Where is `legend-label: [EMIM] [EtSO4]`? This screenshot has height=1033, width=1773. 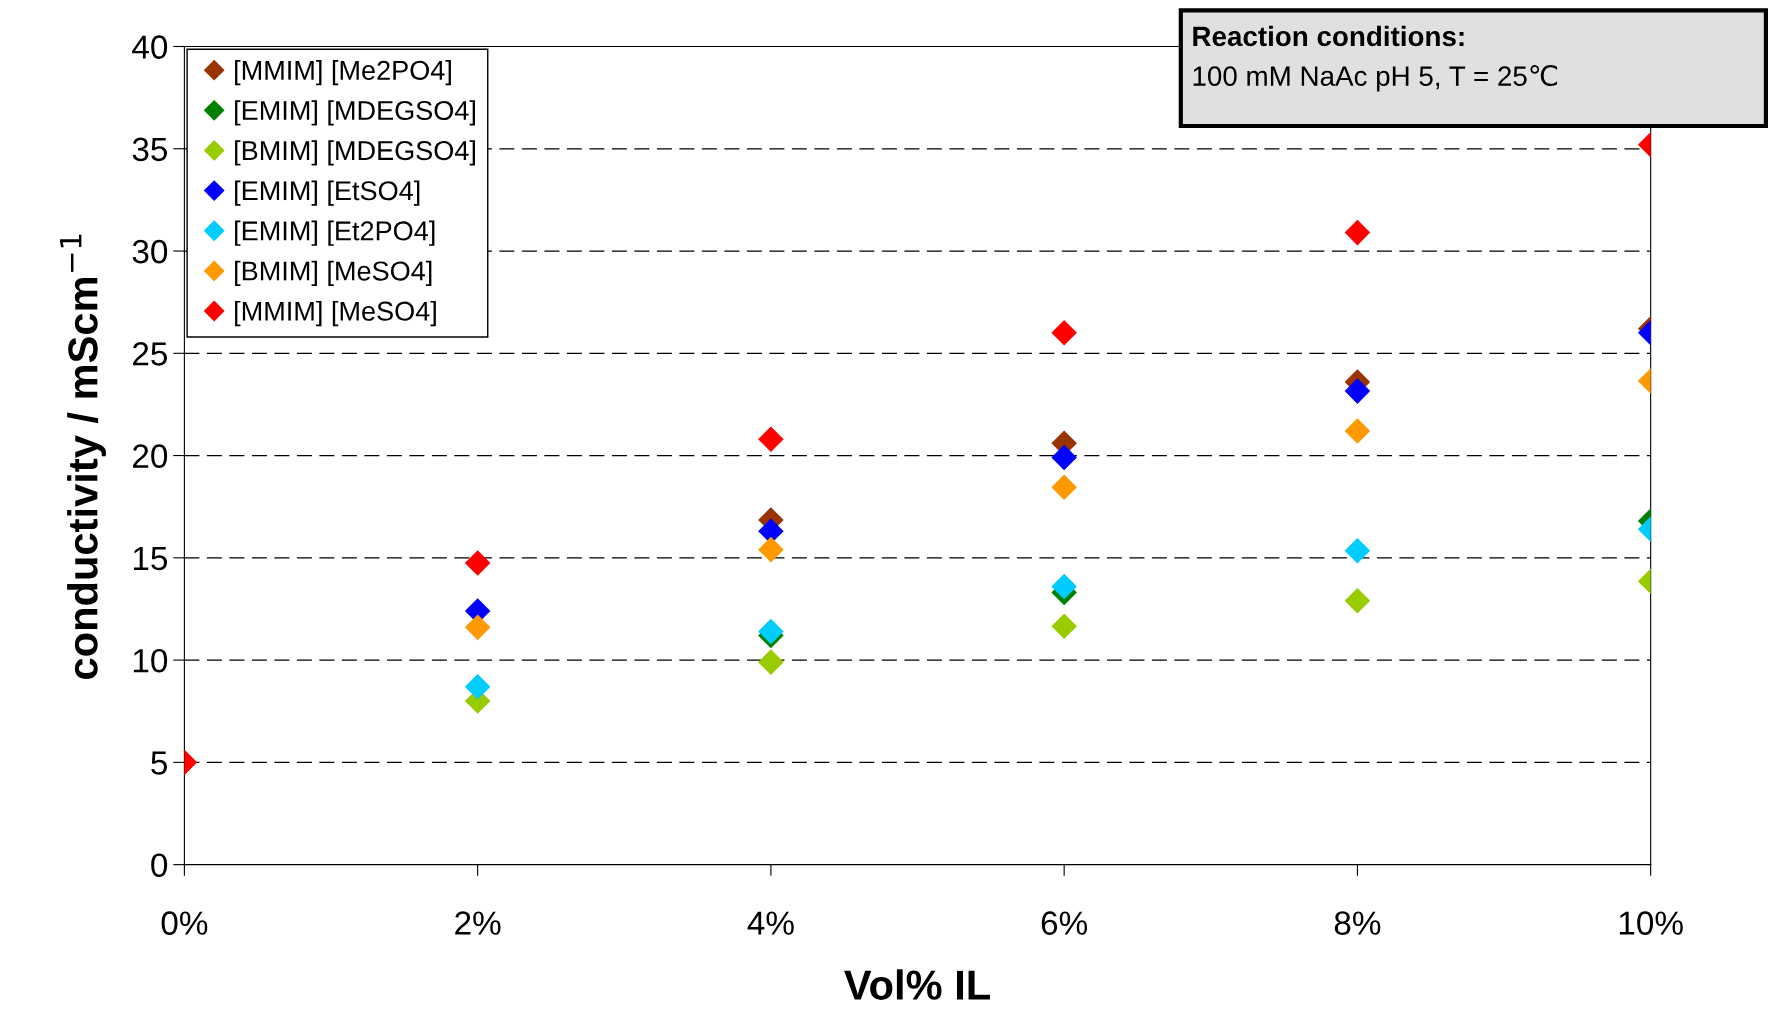 legend-label: [EMIM] [EtSO4] is located at coordinates (327, 193).